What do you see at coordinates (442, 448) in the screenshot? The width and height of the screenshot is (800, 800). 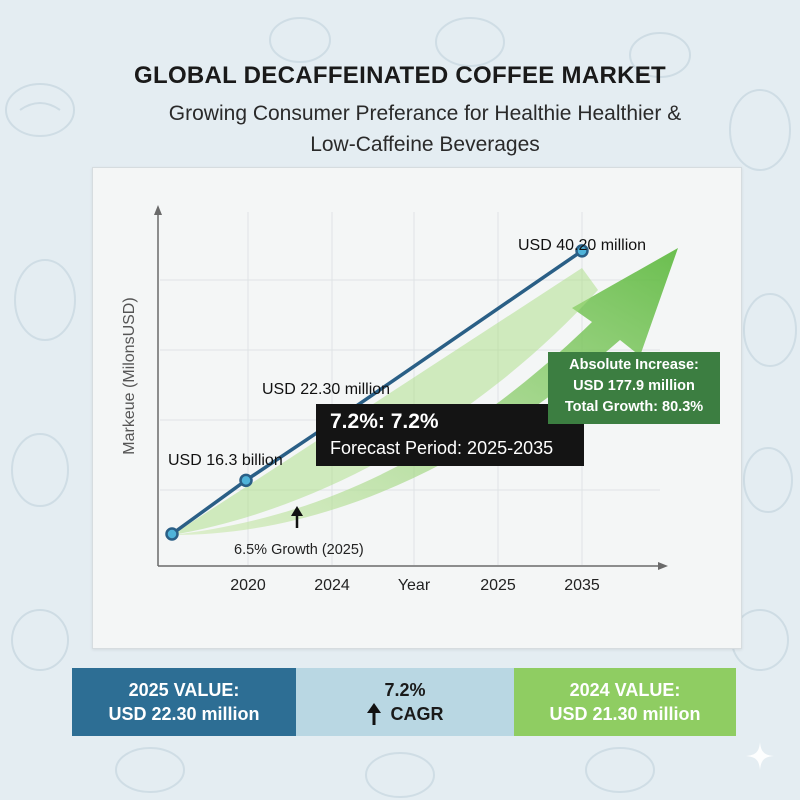 I see `forecast-period: Forecast Period: 2025-2035` at bounding box center [442, 448].